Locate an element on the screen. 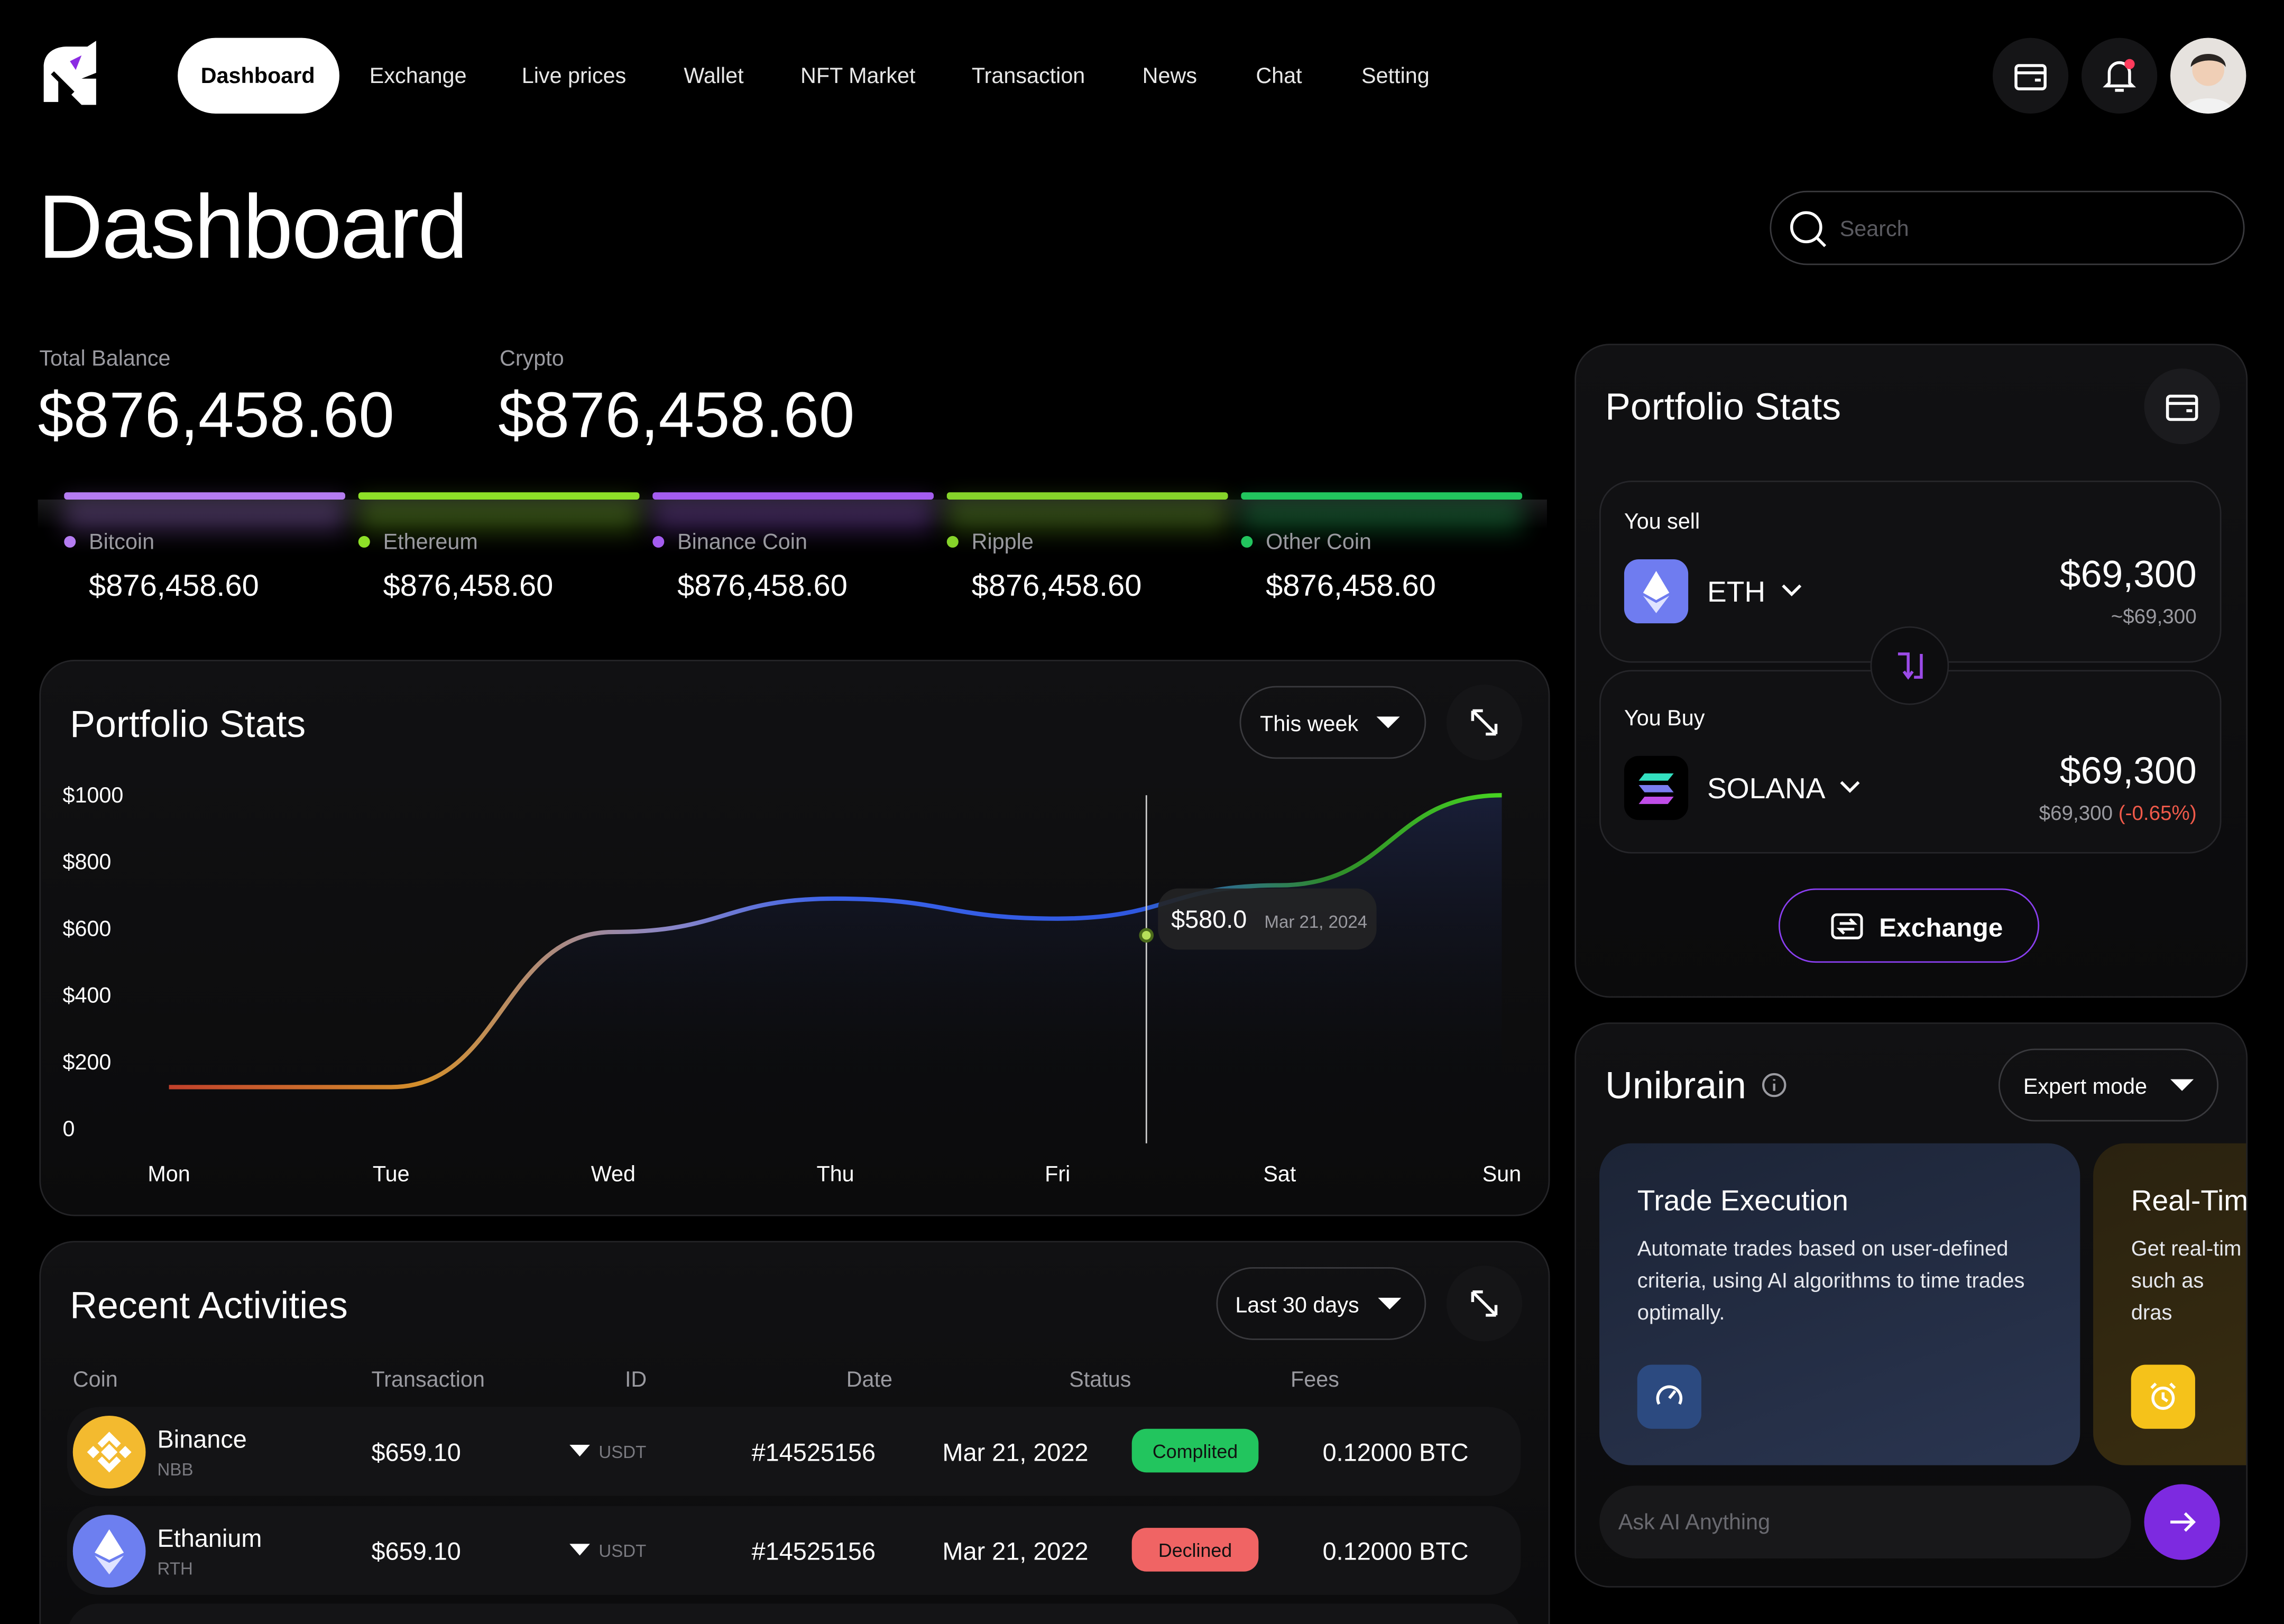 This screenshot has width=2284, height=1624. buy-label: You Buy is located at coordinates (1664, 719).